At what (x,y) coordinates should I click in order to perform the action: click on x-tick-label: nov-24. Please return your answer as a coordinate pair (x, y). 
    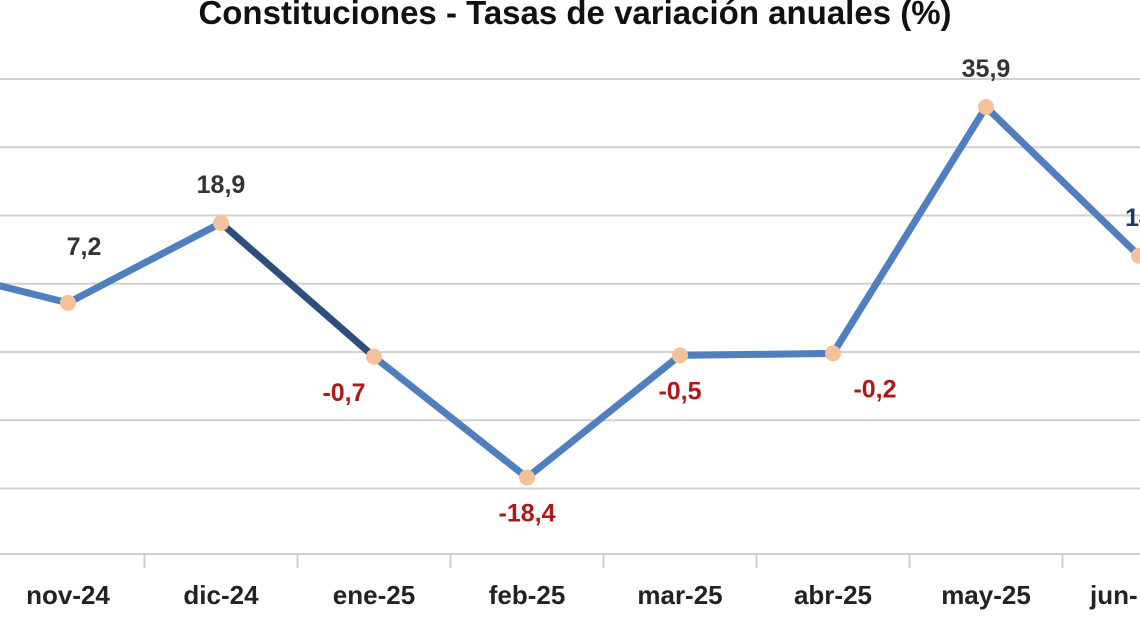
    Looking at the image, I should click on (68, 595).